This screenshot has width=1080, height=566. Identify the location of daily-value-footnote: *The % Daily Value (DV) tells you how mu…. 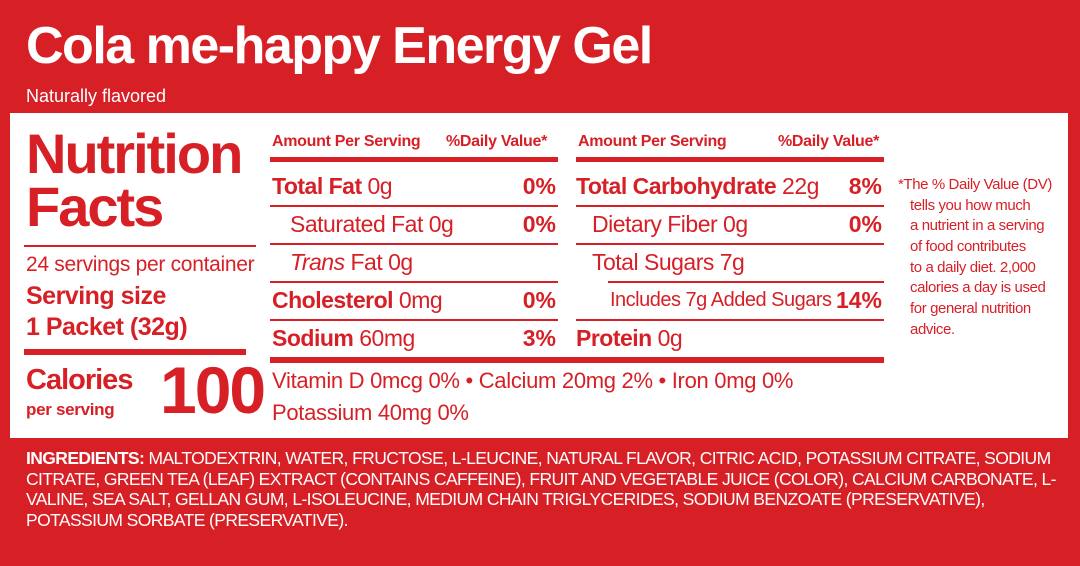
(978, 258).